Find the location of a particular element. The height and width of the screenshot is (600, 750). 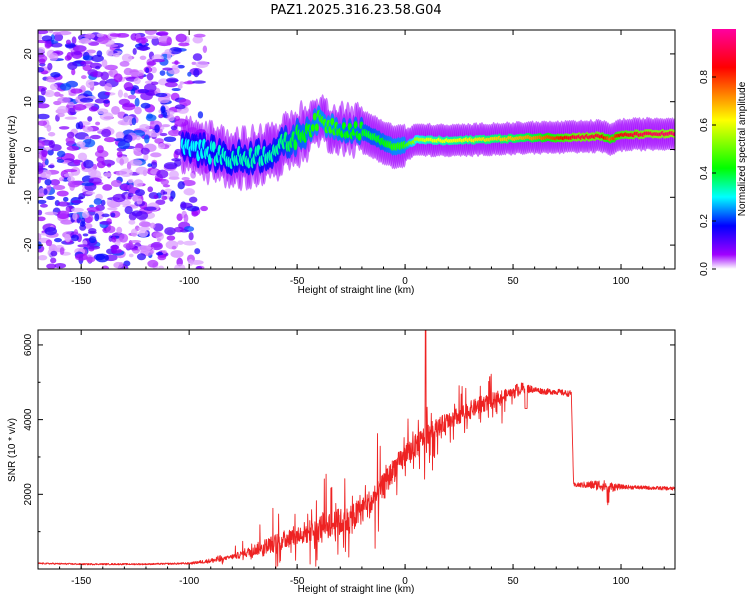

colorbar-tick-label: 0.4 is located at coordinates (704, 173).